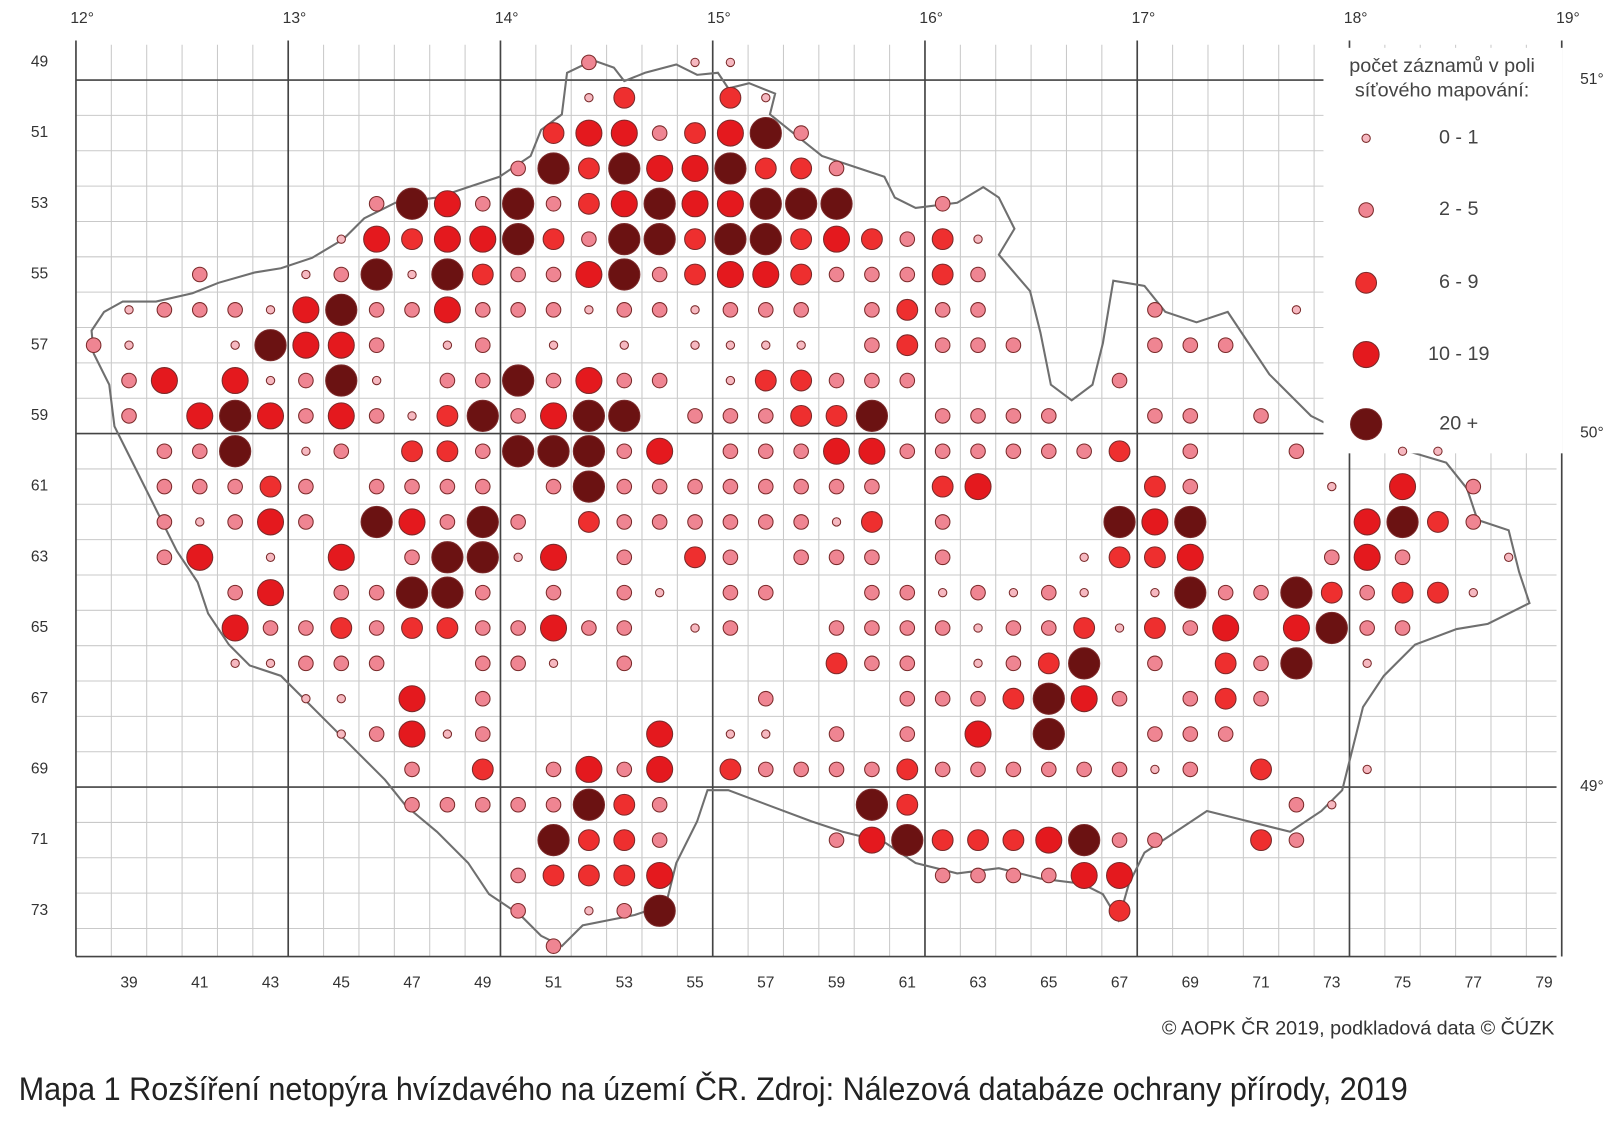 The image size is (1620, 1125). What do you see at coordinates (1592, 786) in the screenshot?
I see `lat-label: 49°` at bounding box center [1592, 786].